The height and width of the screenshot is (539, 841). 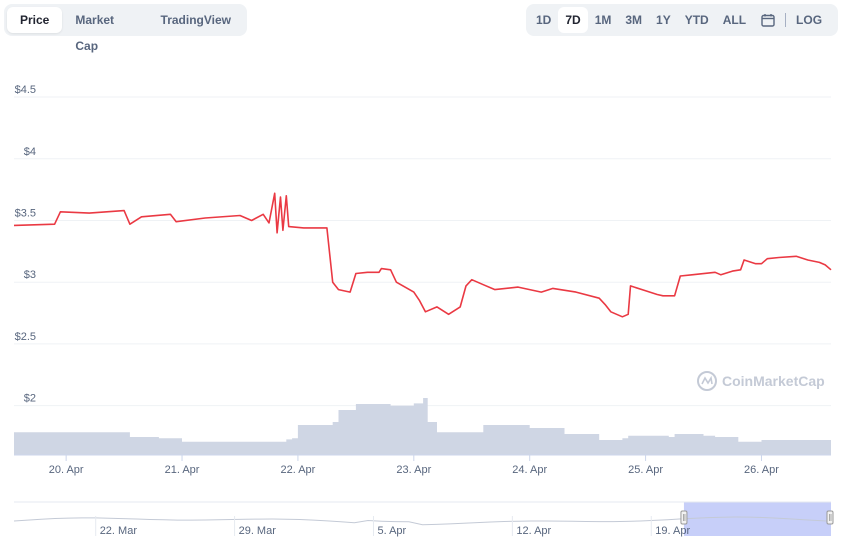 I want to click on x-tick-label: 25. Apr, so click(x=645, y=470).